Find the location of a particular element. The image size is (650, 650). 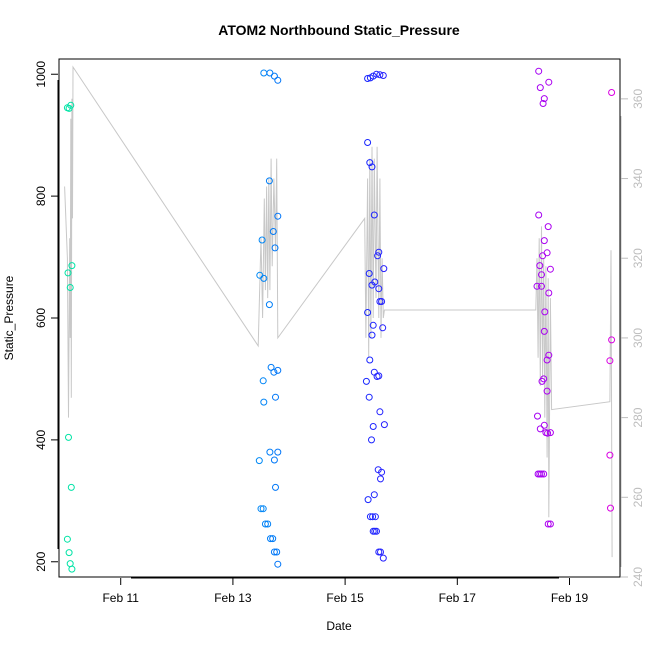

y-axis-ticks: 200 400 600 800 1000 is located at coordinates (46, 316).